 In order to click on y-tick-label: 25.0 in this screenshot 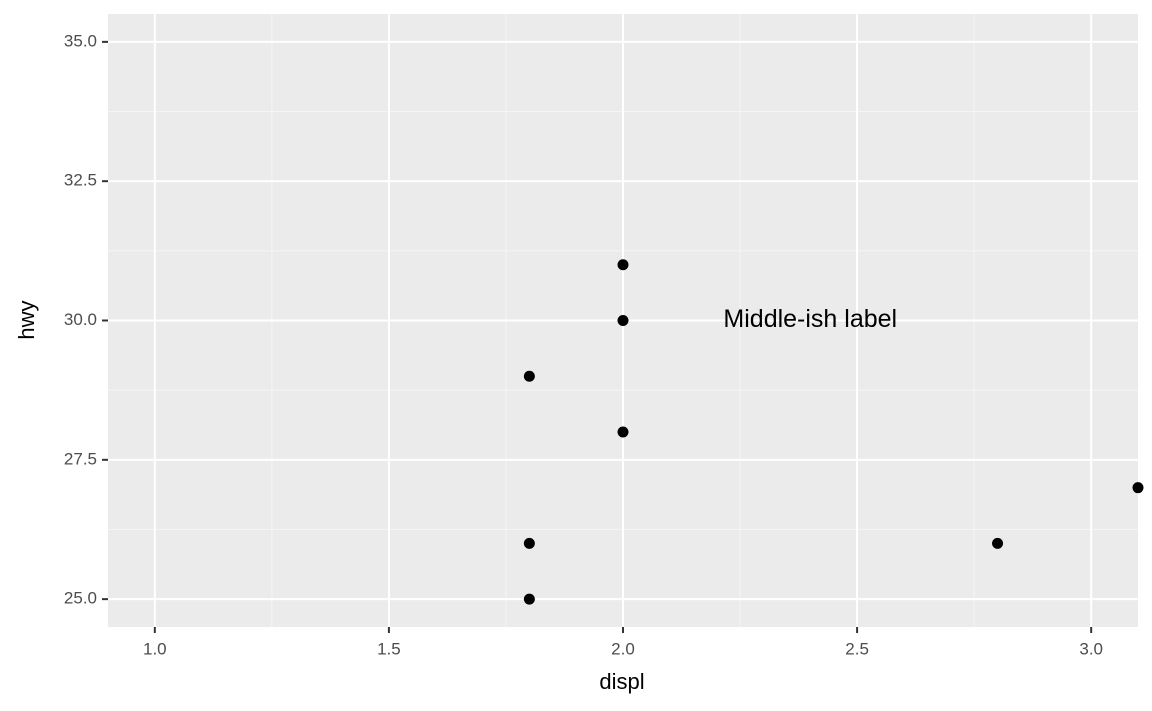, I will do `click(80, 598)`.